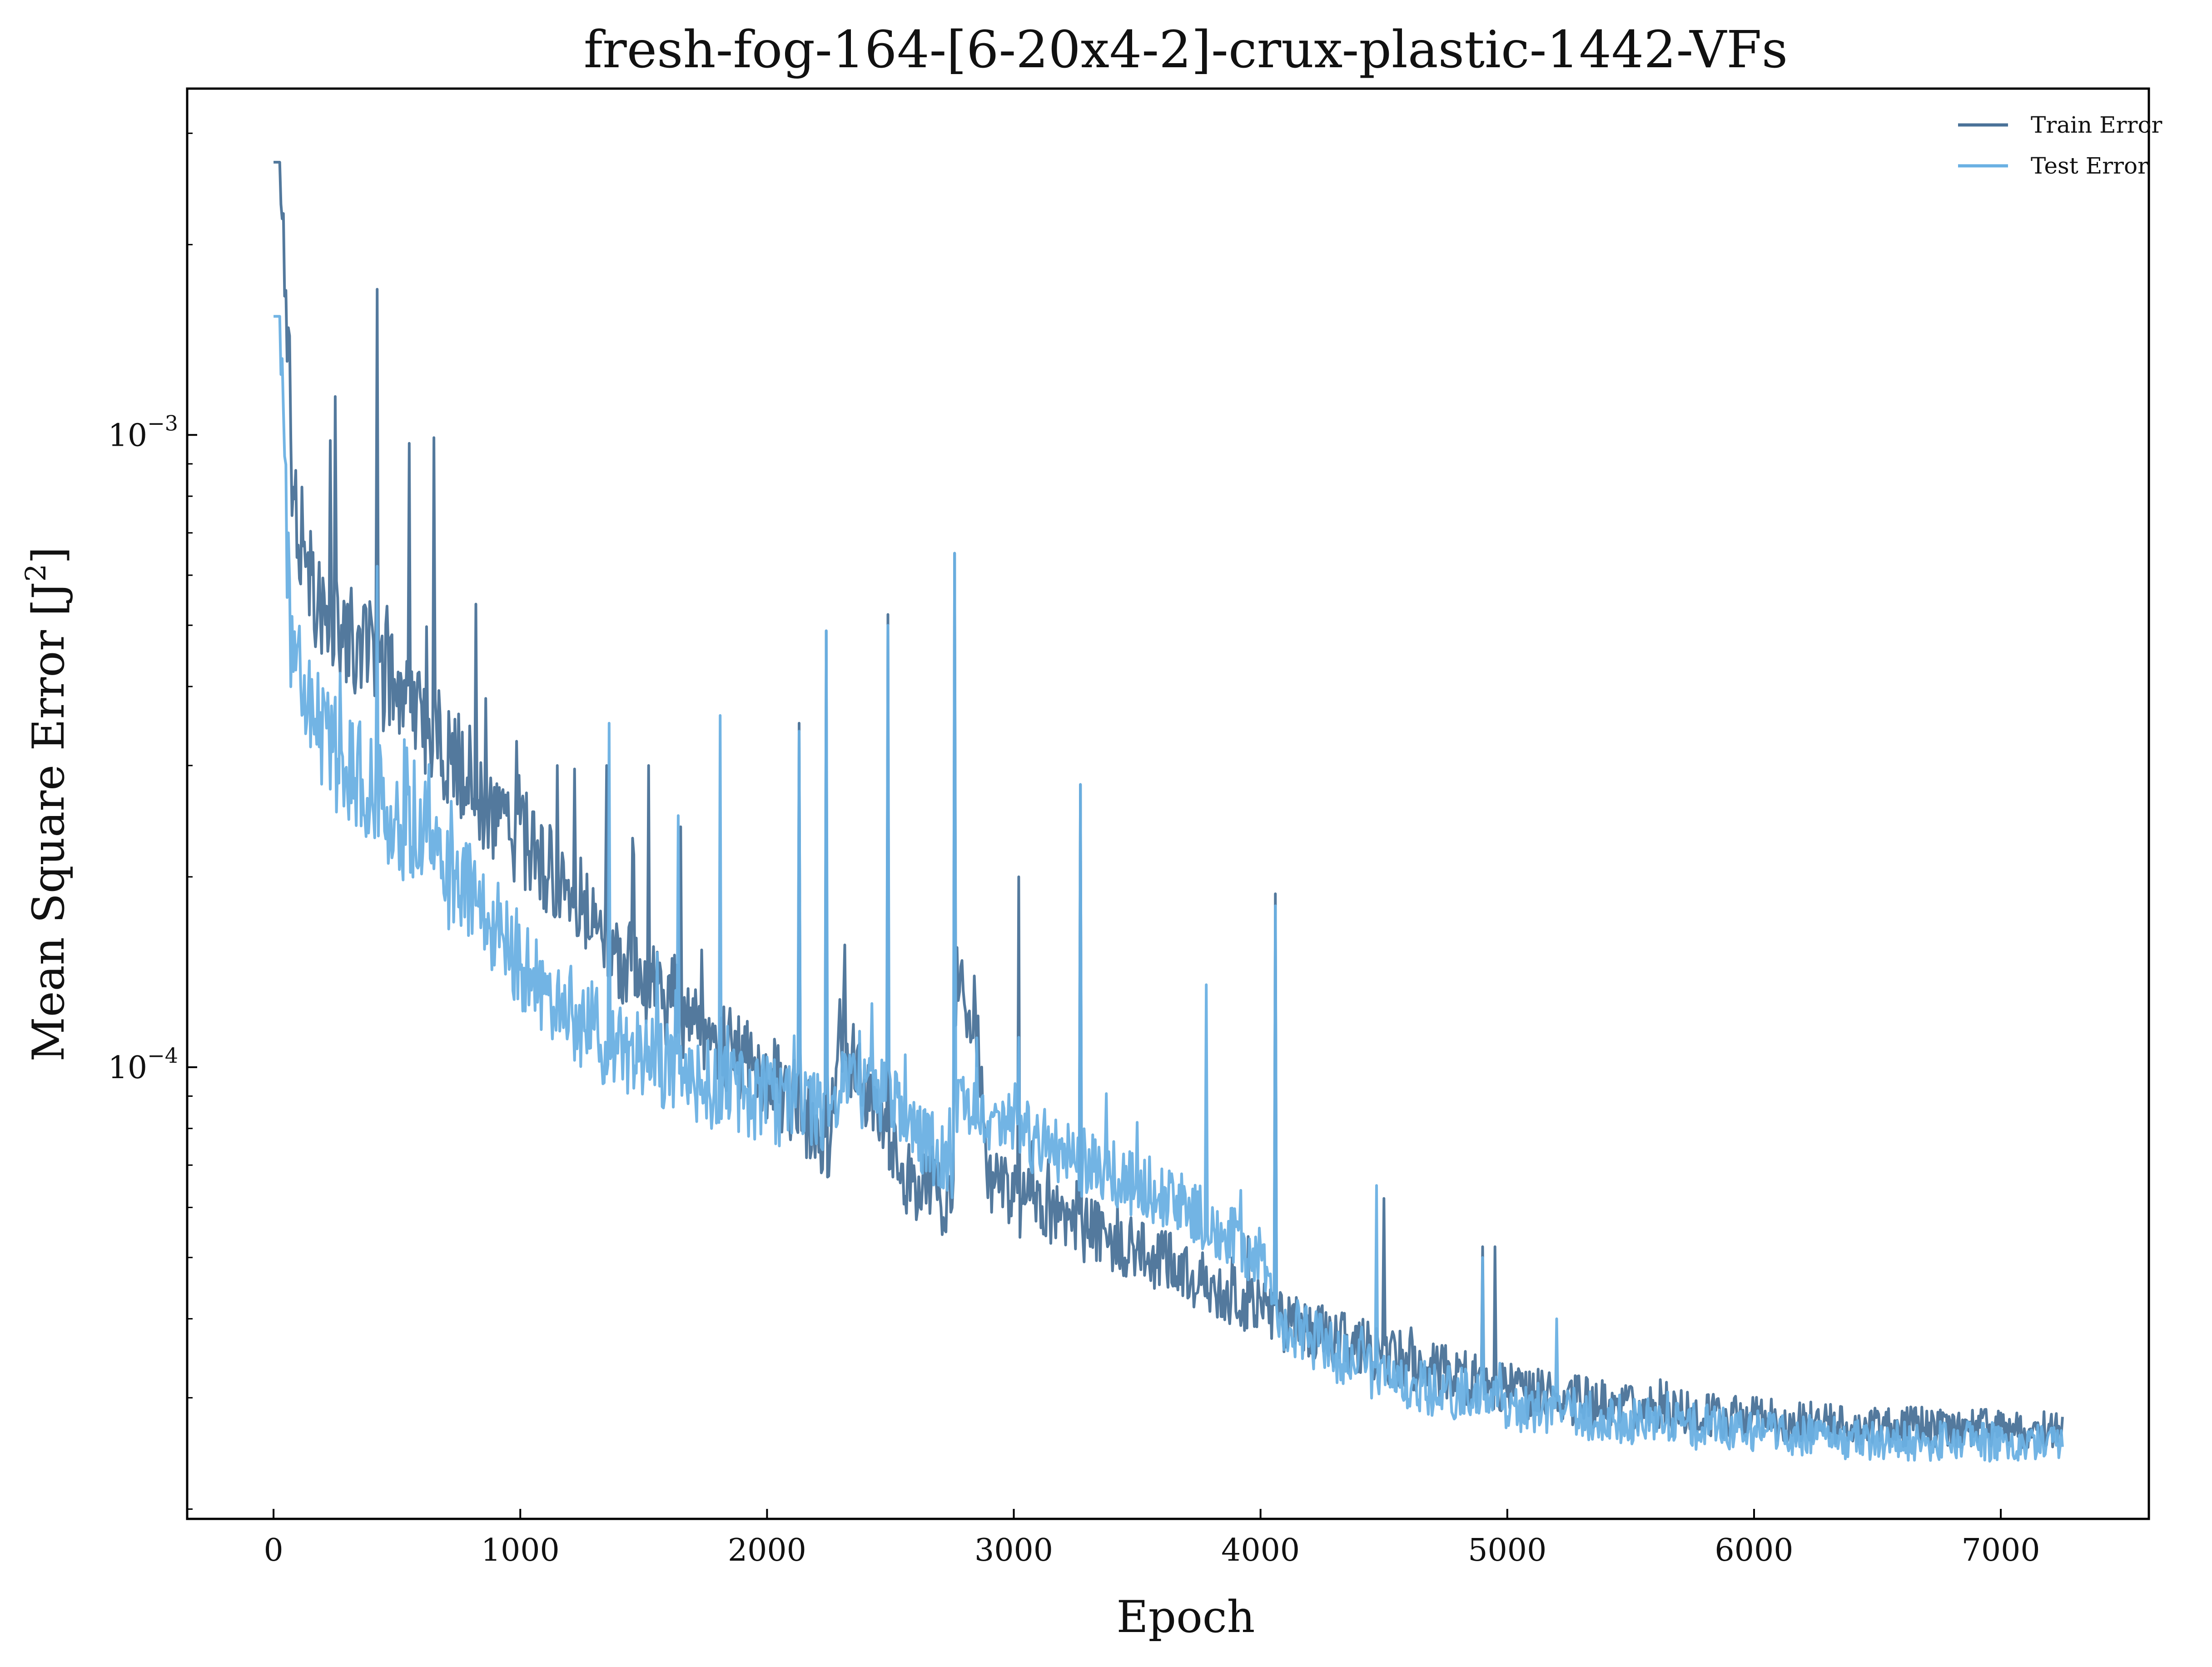 This screenshot has width=2212, height=1667. Describe the element at coordinates (48, 821) in the screenshot. I see `y-axis-label-main: Mean Square Error [J` at that location.